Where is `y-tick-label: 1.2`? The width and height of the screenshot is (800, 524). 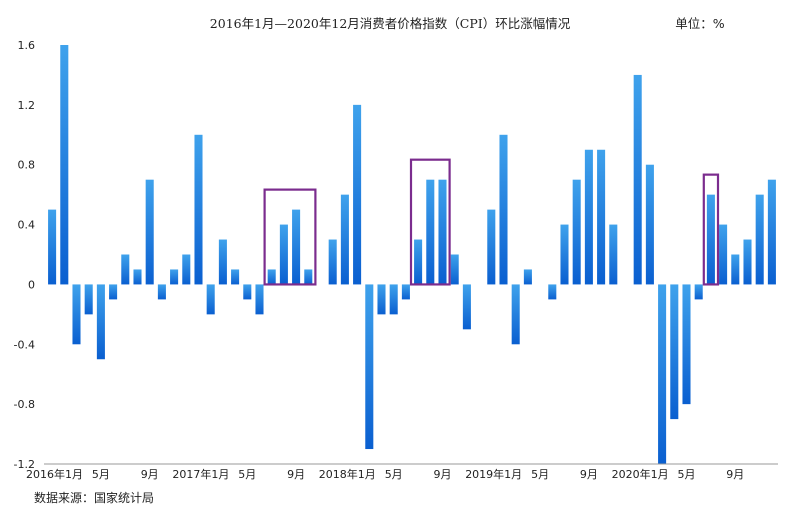
y-tick-label: 1.2 is located at coordinates (27, 105).